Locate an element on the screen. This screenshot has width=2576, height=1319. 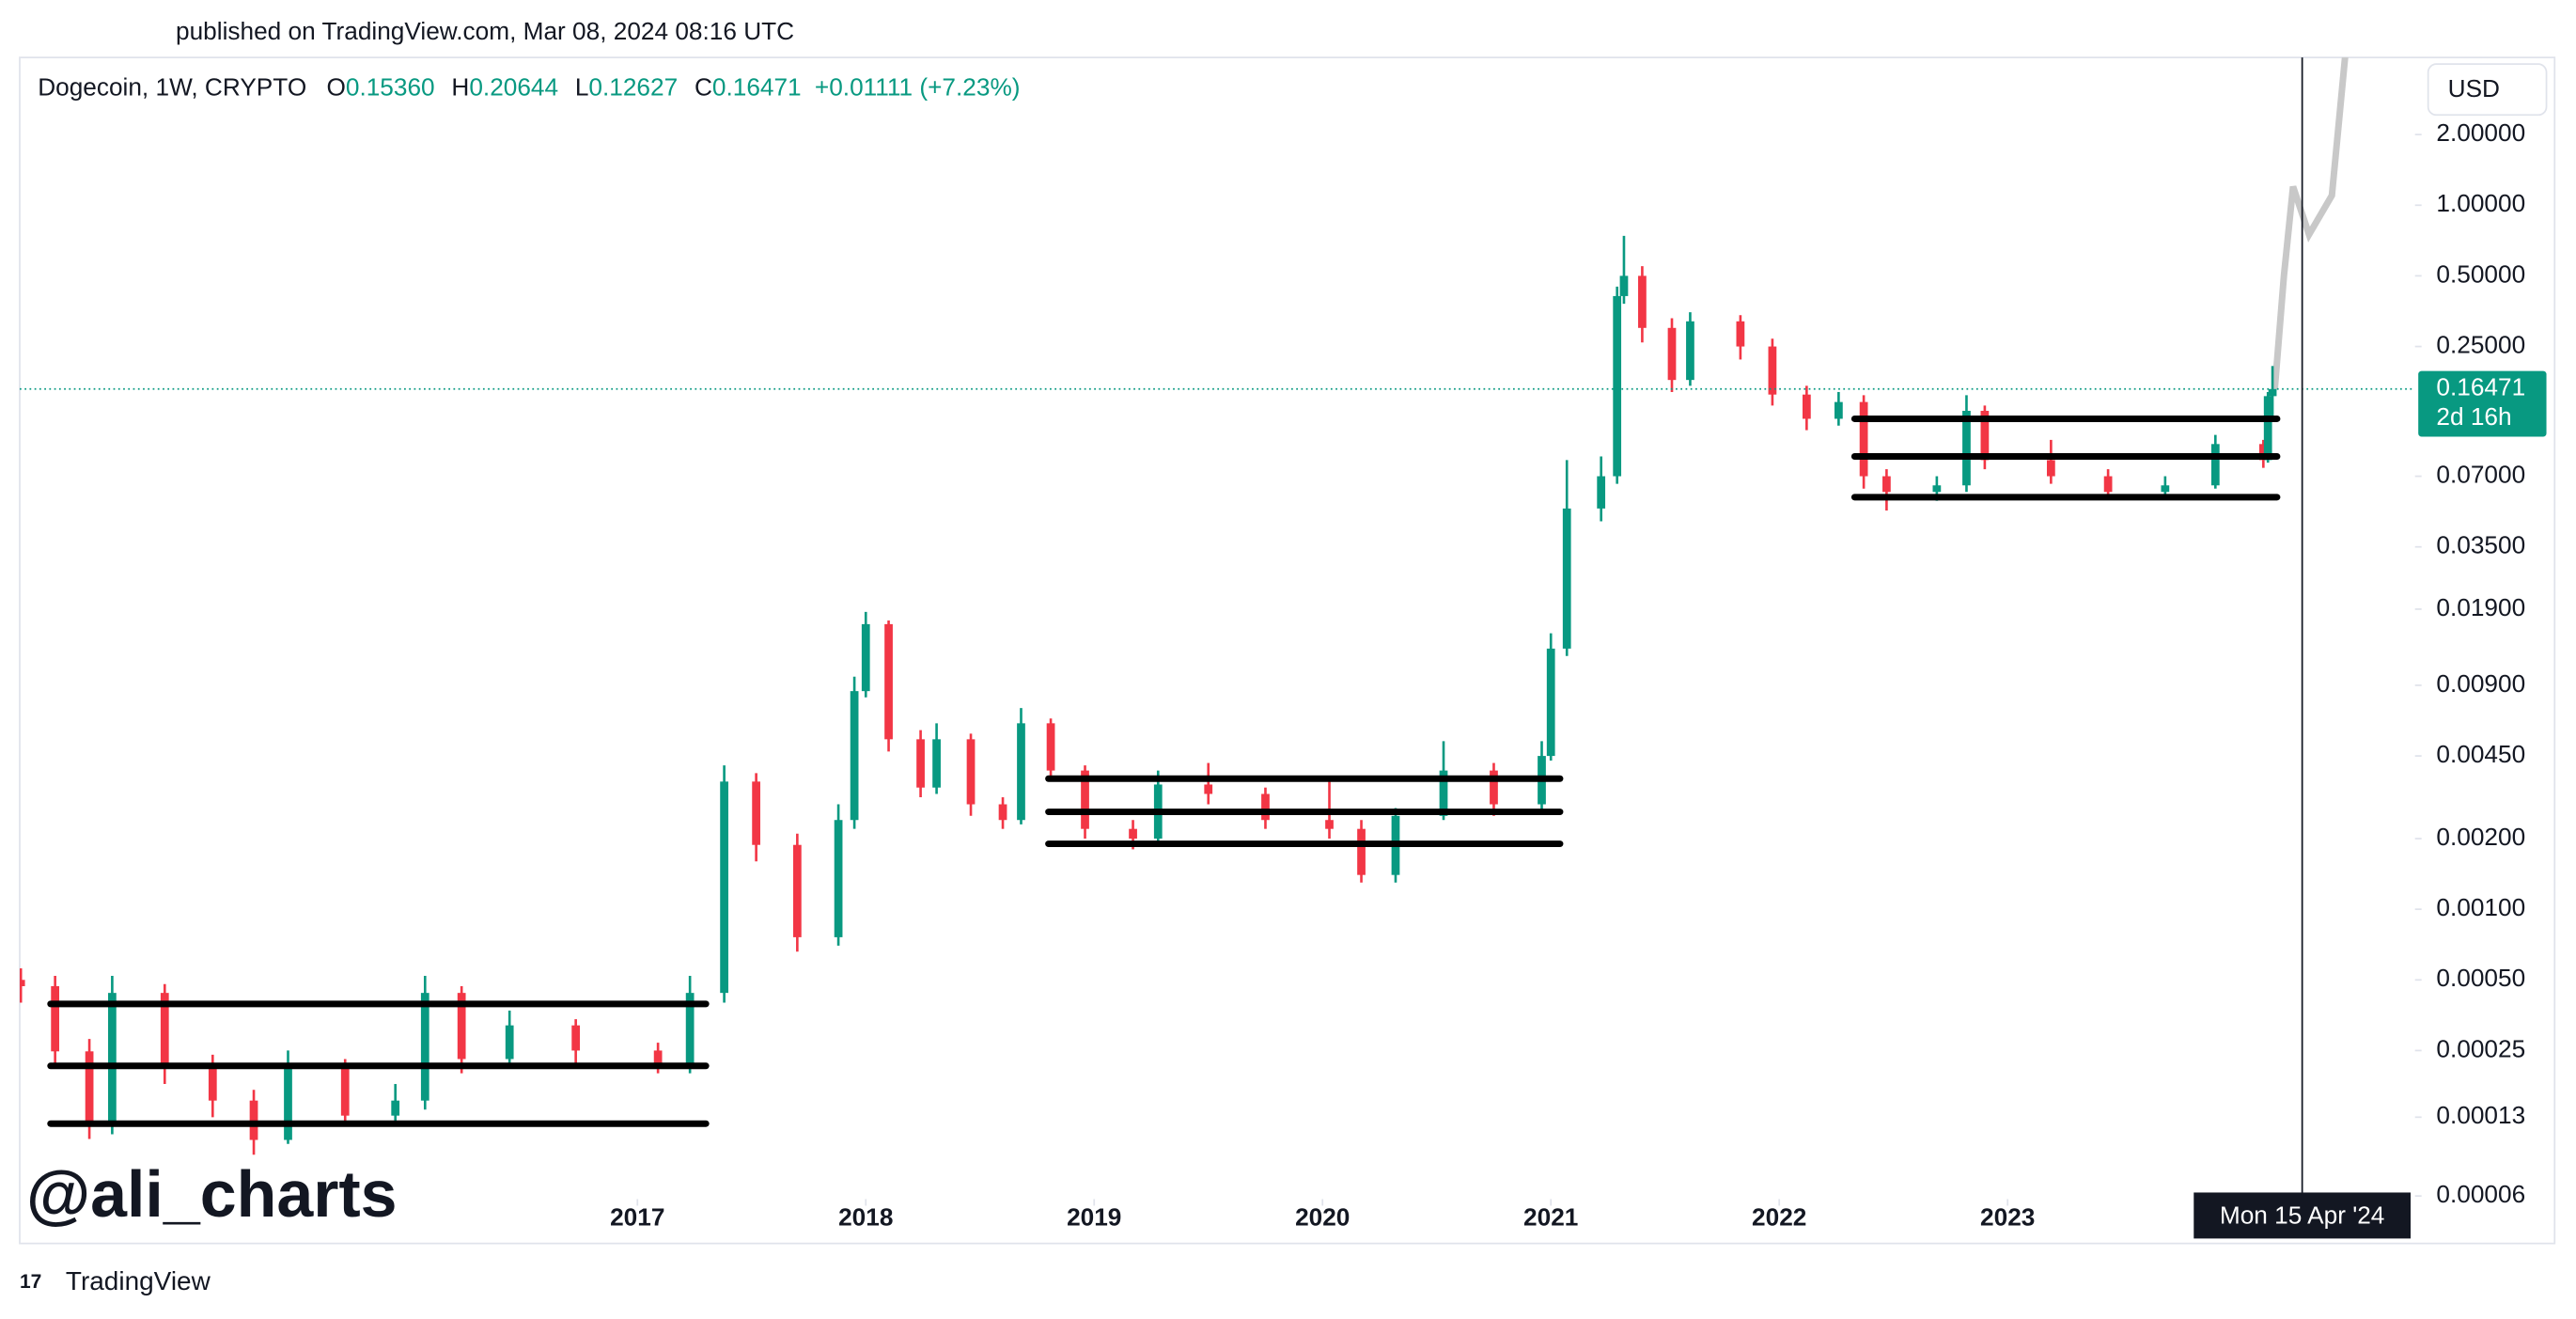
x-tick-label: 2023 is located at coordinates (2007, 1216).